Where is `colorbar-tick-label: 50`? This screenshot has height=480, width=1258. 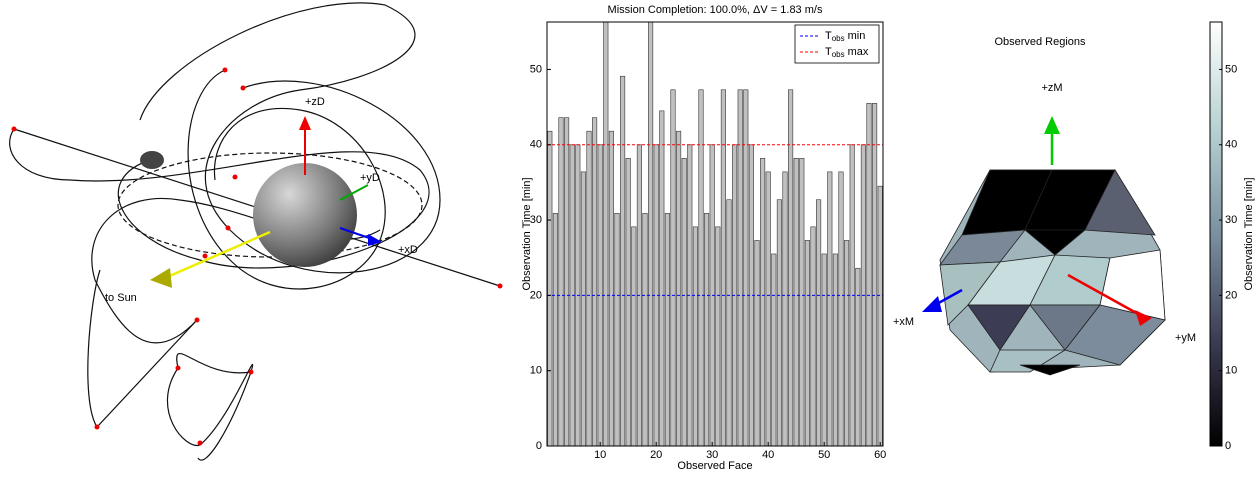 colorbar-tick-label: 50 is located at coordinates (1231, 69).